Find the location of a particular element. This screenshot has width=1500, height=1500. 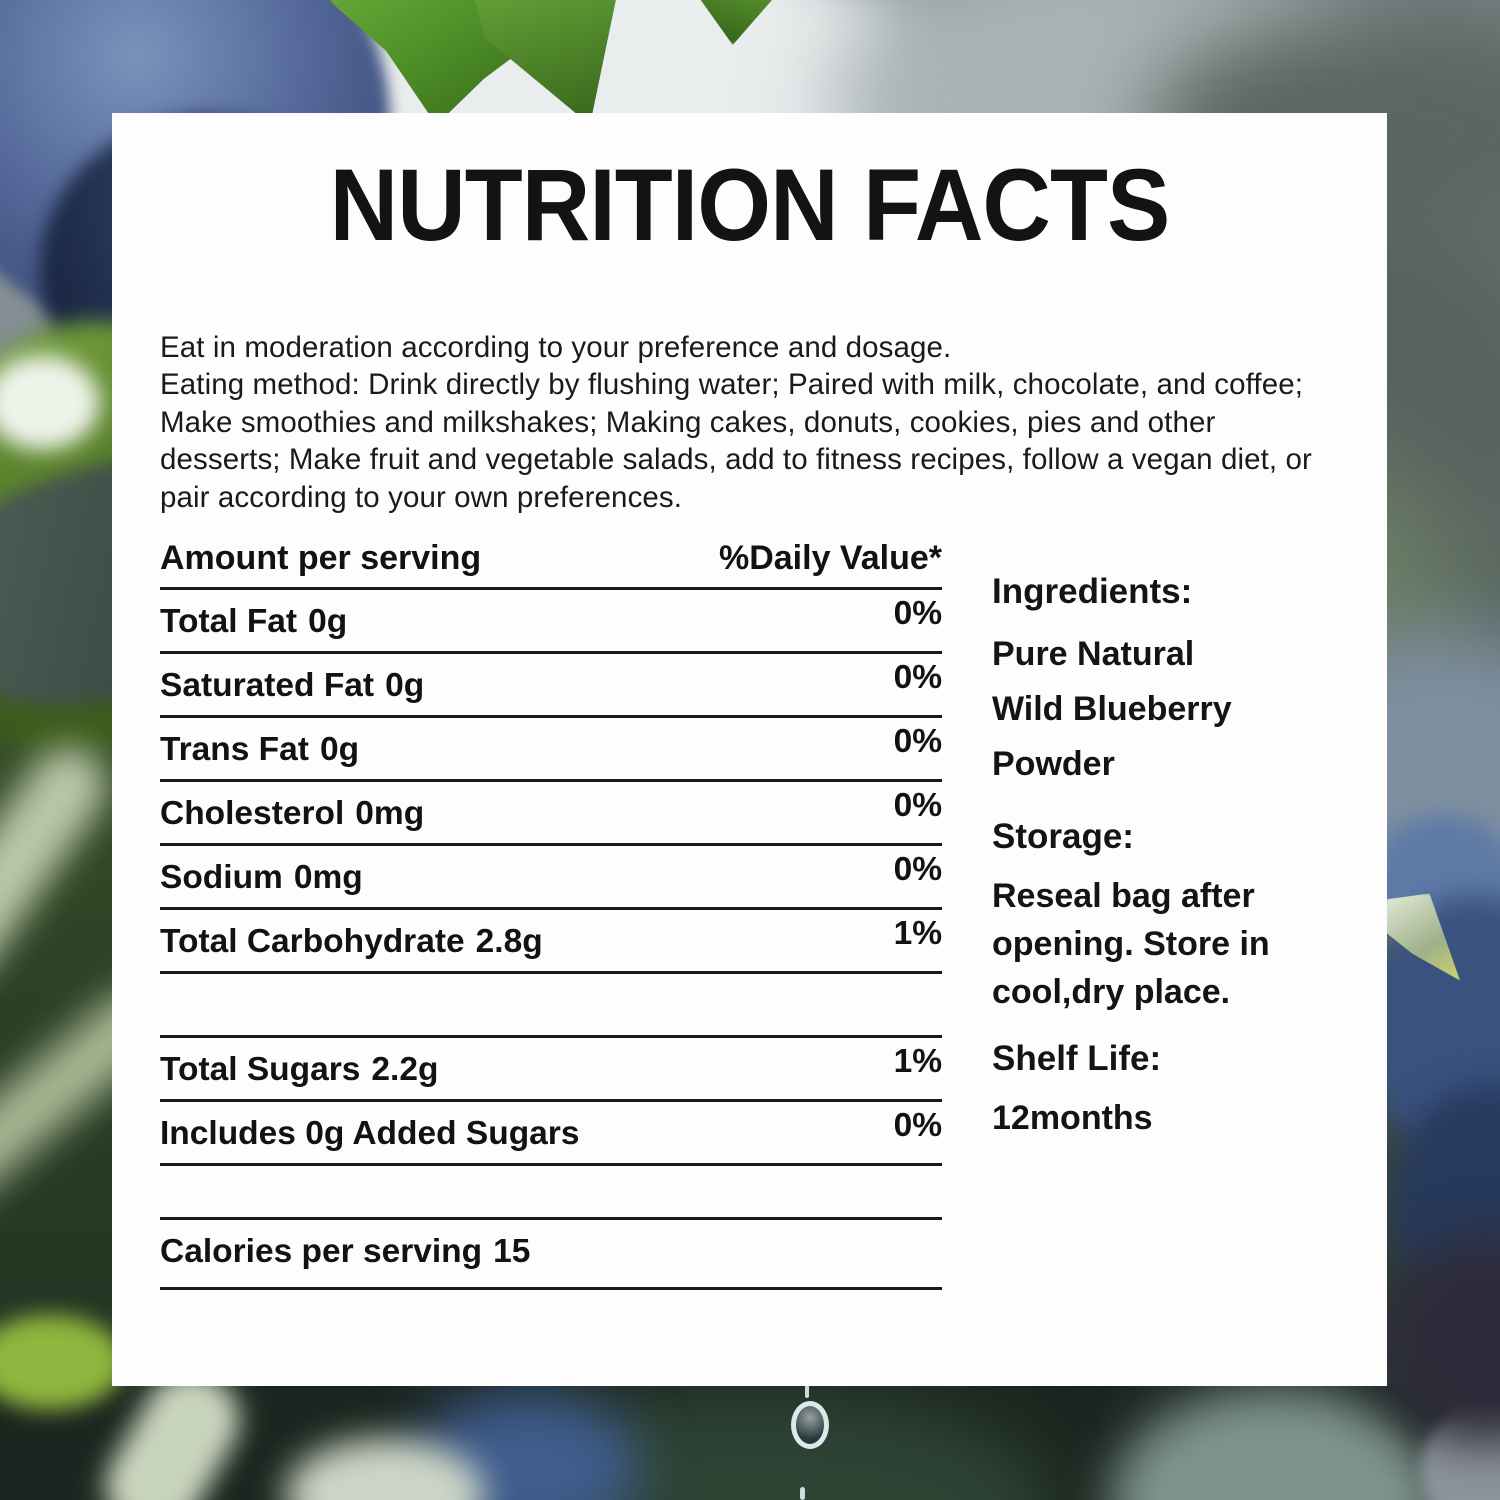

table-header: Amount per serving %Daily Value* is located at coordinates (551, 561).